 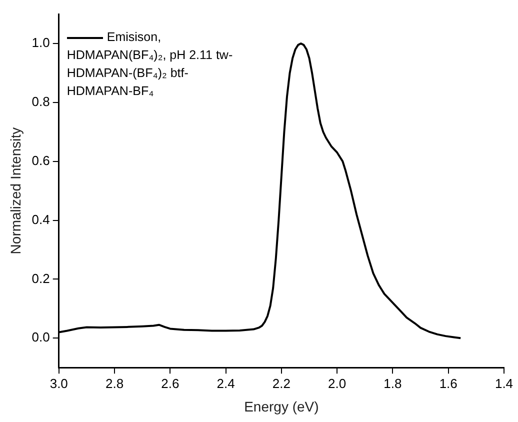 I want to click on x-tick-label: 1.6, so click(x=448, y=383).